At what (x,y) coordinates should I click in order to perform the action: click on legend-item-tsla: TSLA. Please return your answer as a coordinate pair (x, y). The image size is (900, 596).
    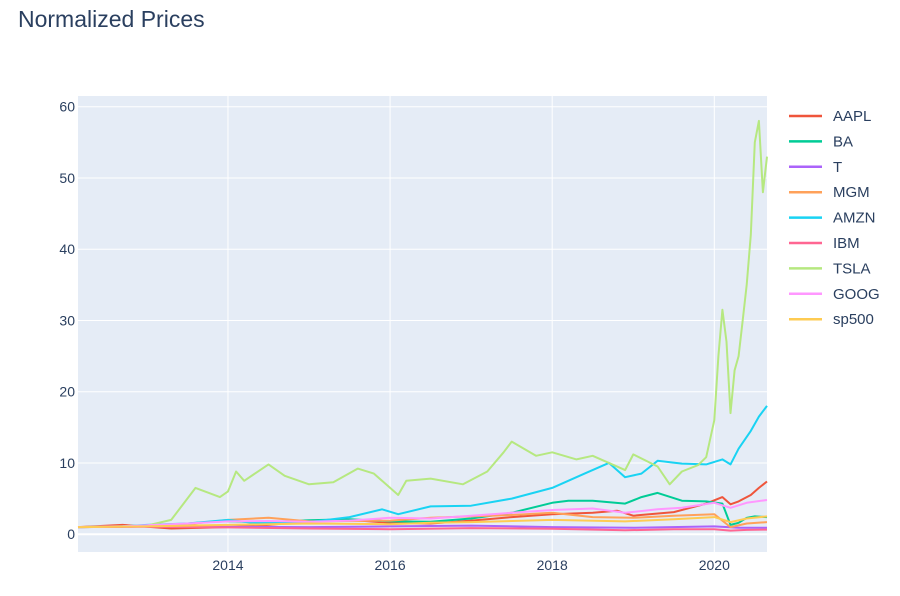
    Looking at the image, I should click on (830, 268).